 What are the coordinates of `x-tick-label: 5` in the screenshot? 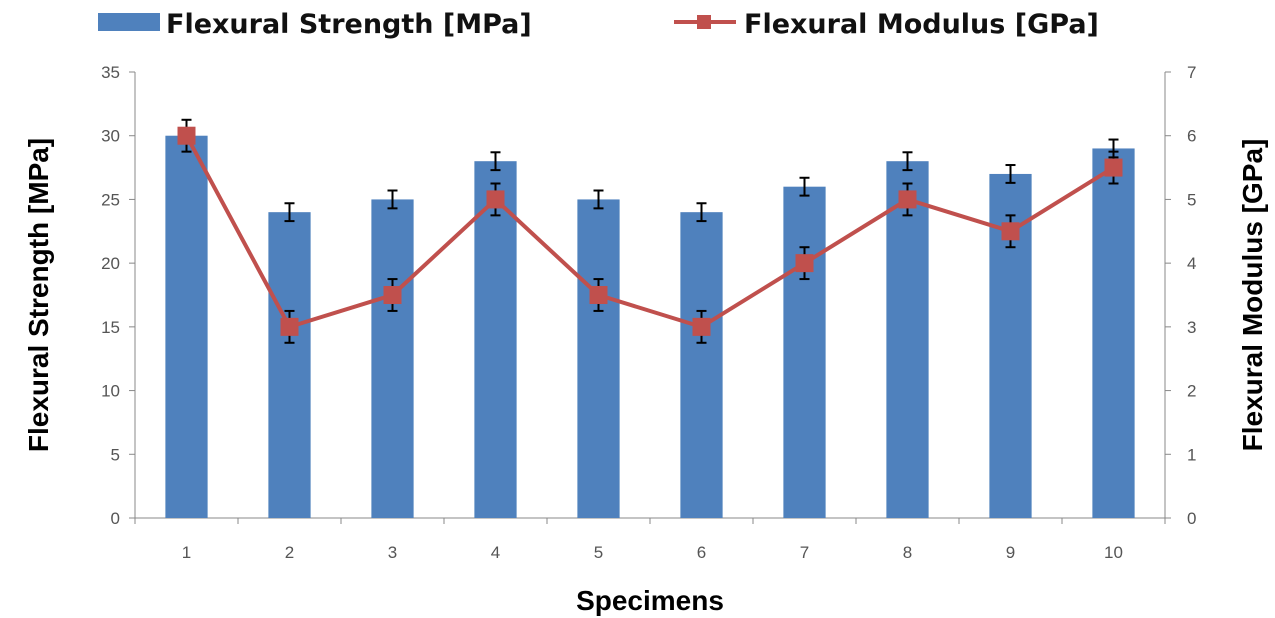 It's located at (598, 552).